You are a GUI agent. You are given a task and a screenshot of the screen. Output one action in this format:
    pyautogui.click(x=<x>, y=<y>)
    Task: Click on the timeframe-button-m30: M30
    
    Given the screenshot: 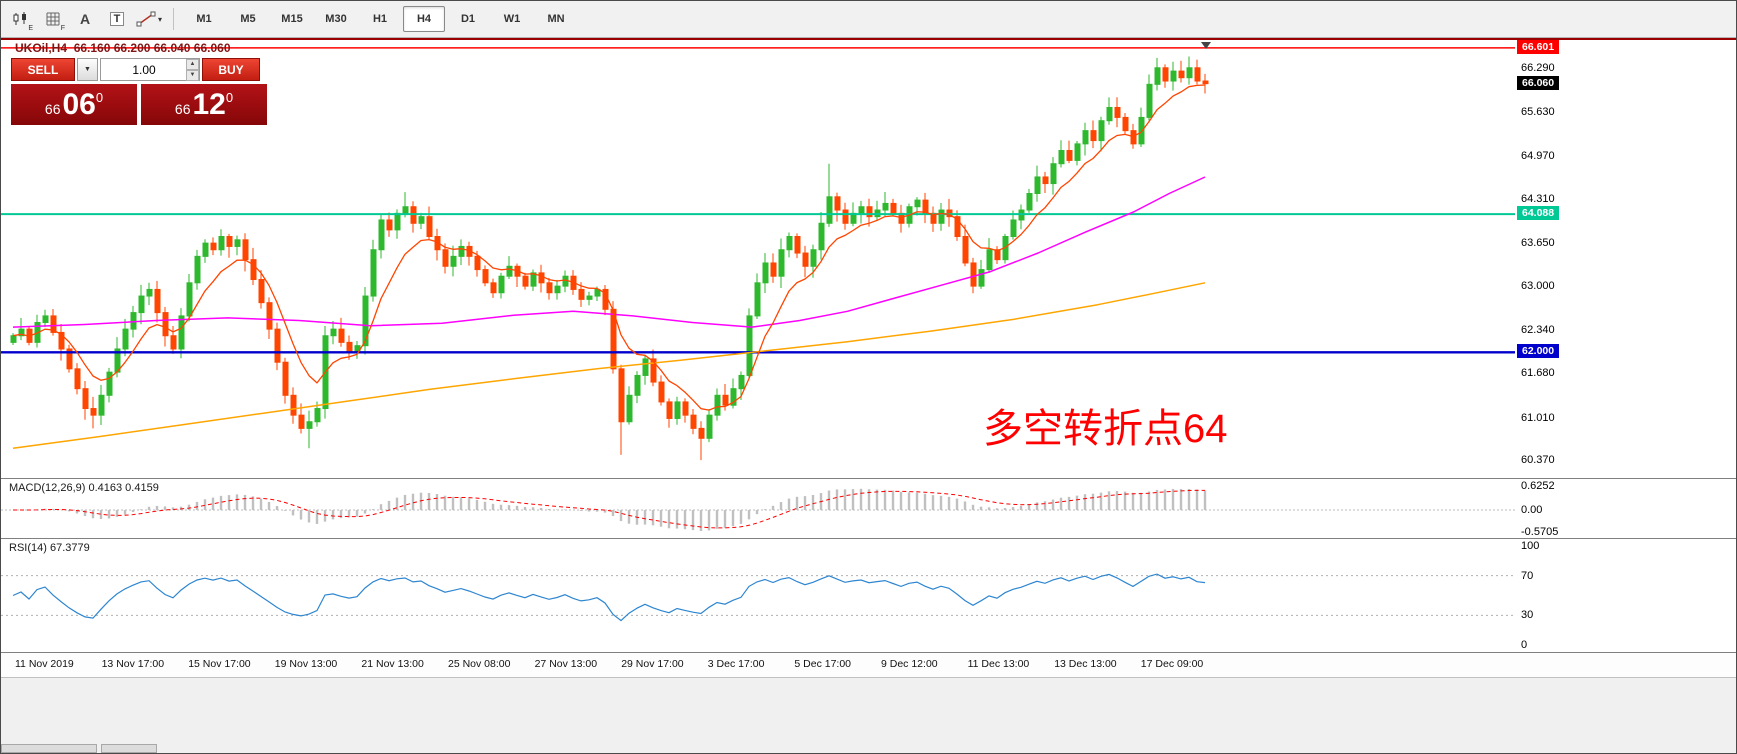 What is the action you would take?
    pyautogui.click(x=336, y=19)
    